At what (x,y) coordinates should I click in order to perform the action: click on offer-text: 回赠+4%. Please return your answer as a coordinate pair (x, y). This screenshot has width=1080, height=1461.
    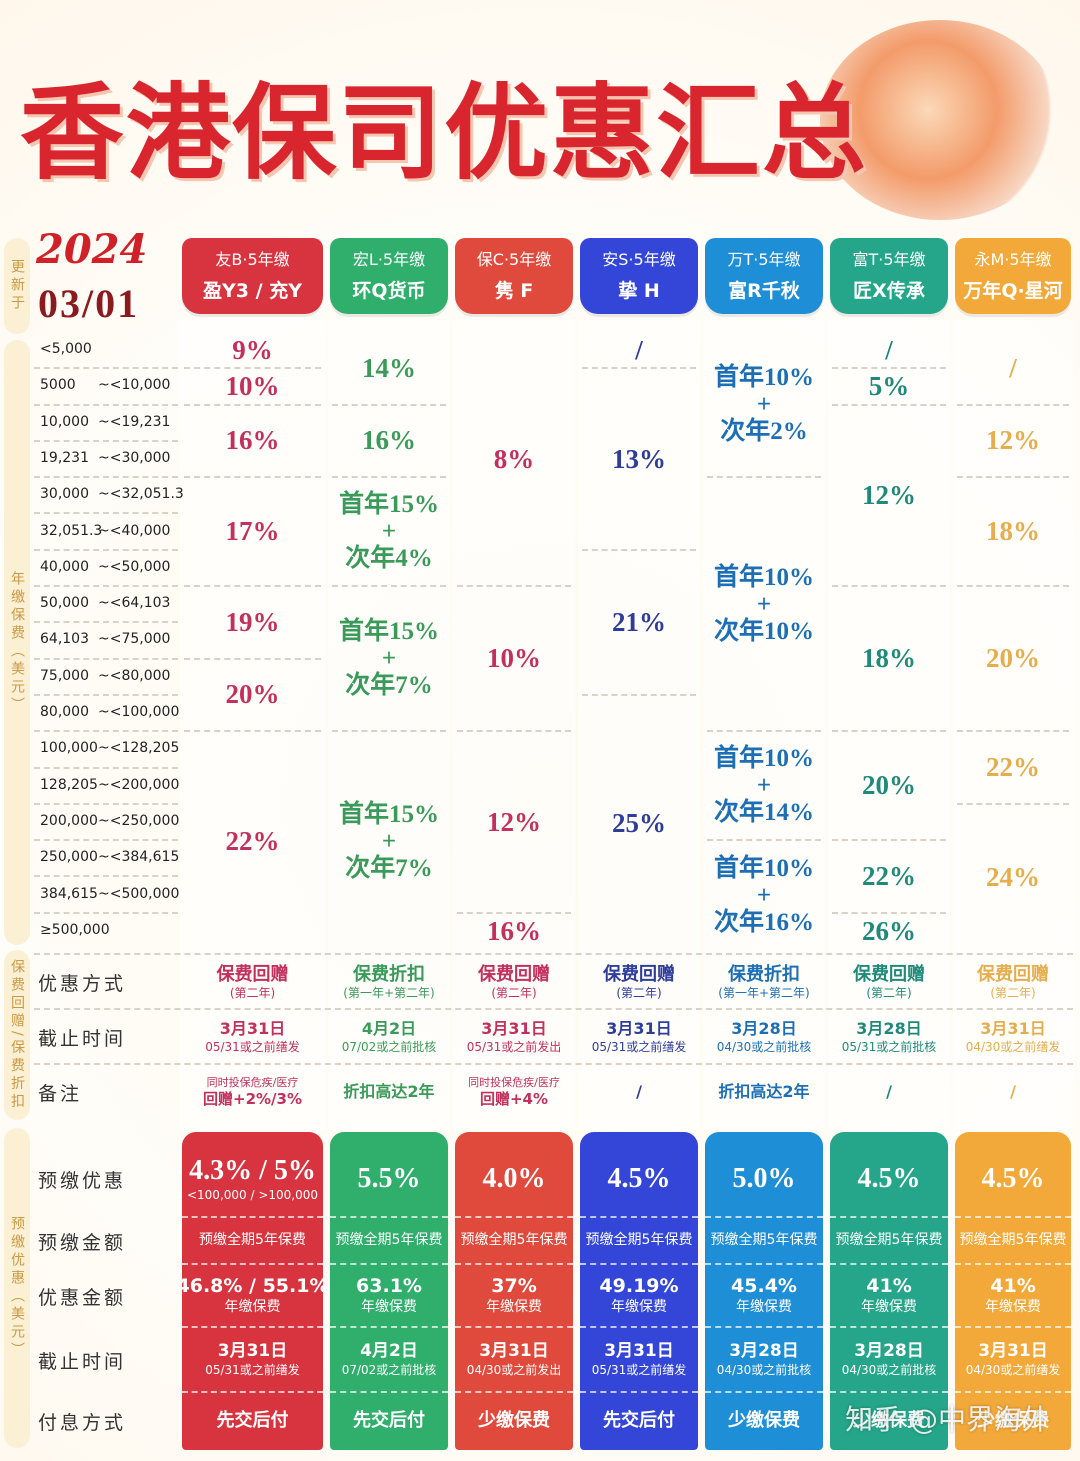
    Looking at the image, I should click on (514, 1098).